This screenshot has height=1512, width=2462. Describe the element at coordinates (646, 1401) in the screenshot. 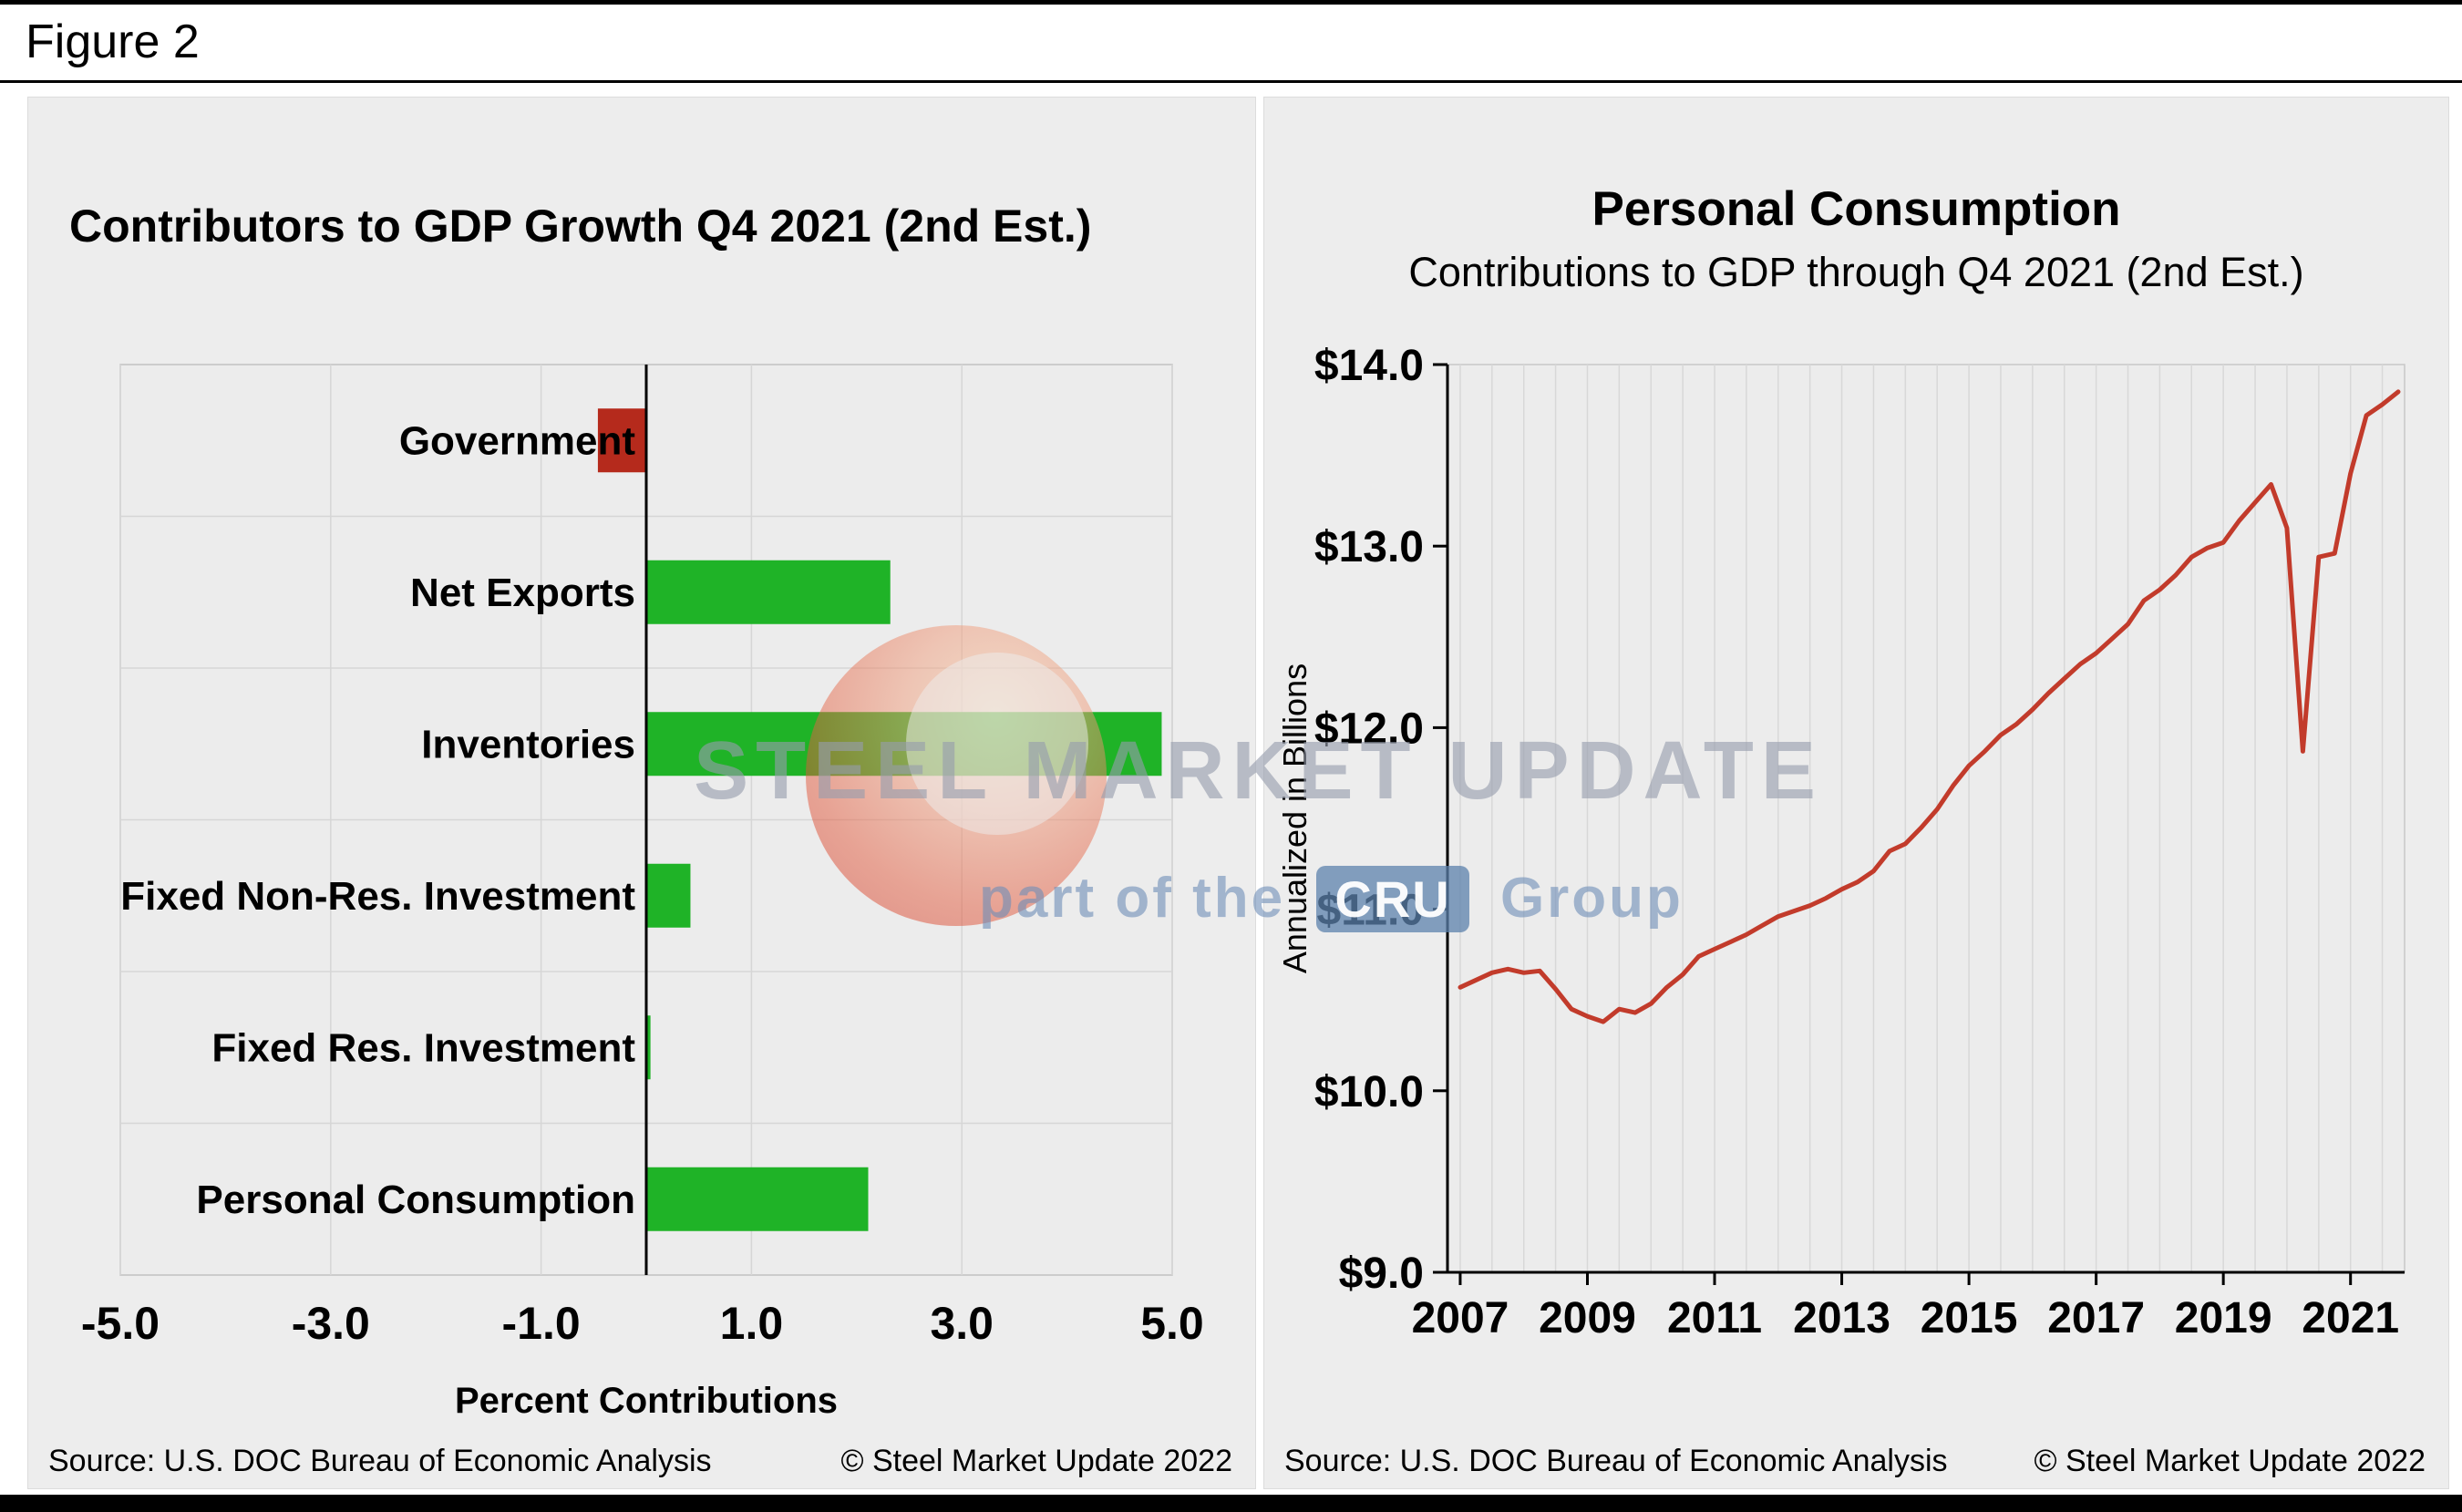

I see `bar-chart-x-axis-label: Percent Contributions` at that location.